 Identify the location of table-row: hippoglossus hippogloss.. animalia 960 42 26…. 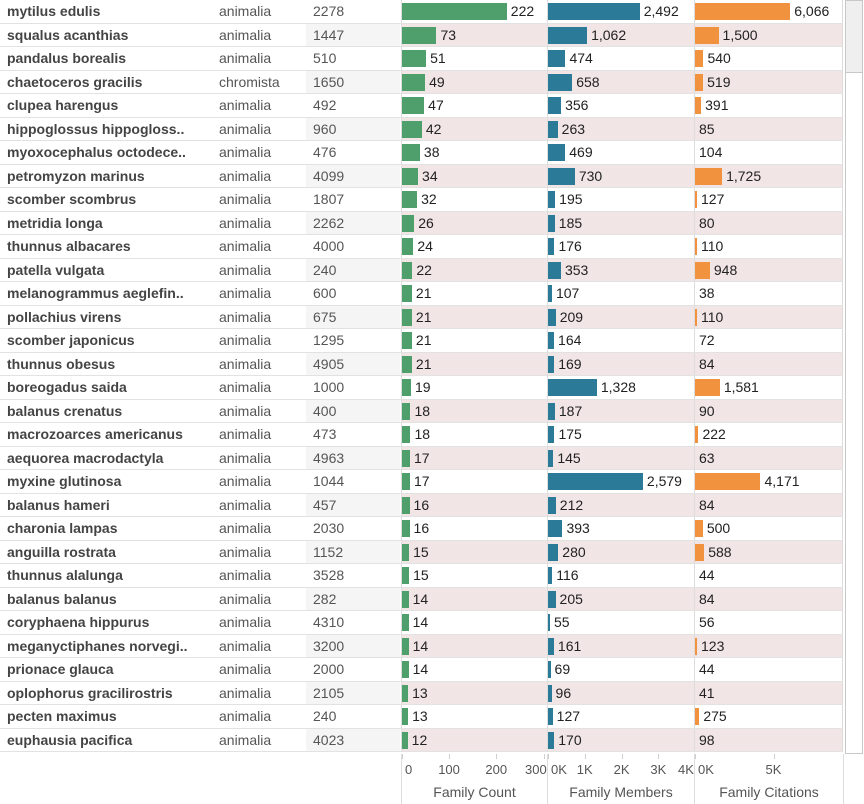
(421, 129).